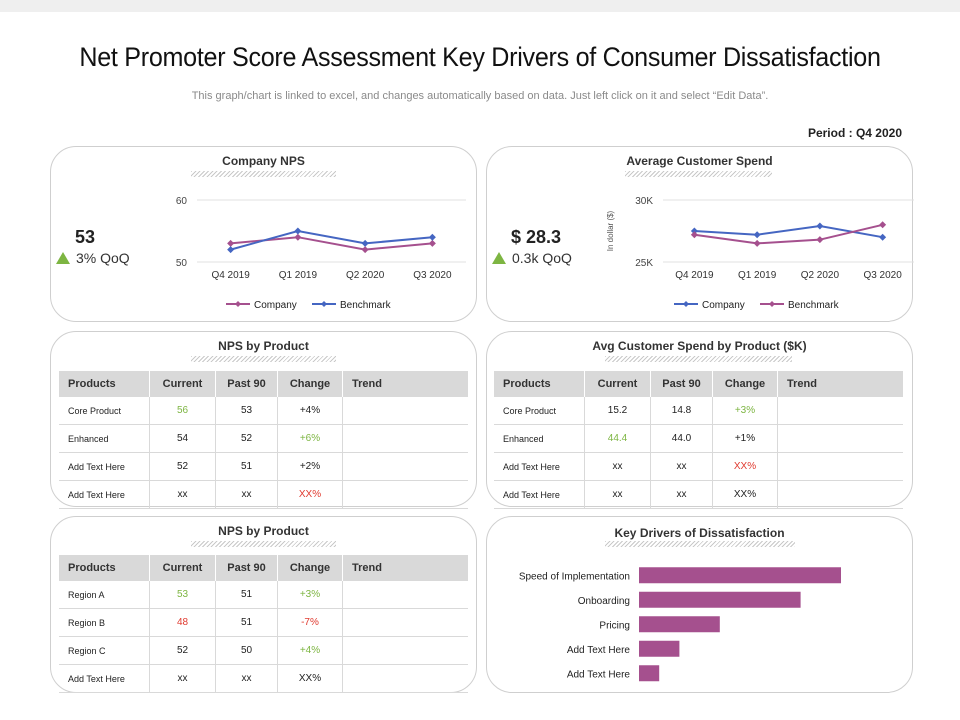 This screenshot has width=960, height=720. Describe the element at coordinates (644, 201) in the screenshot. I see `y-tick-label: 30K` at that location.